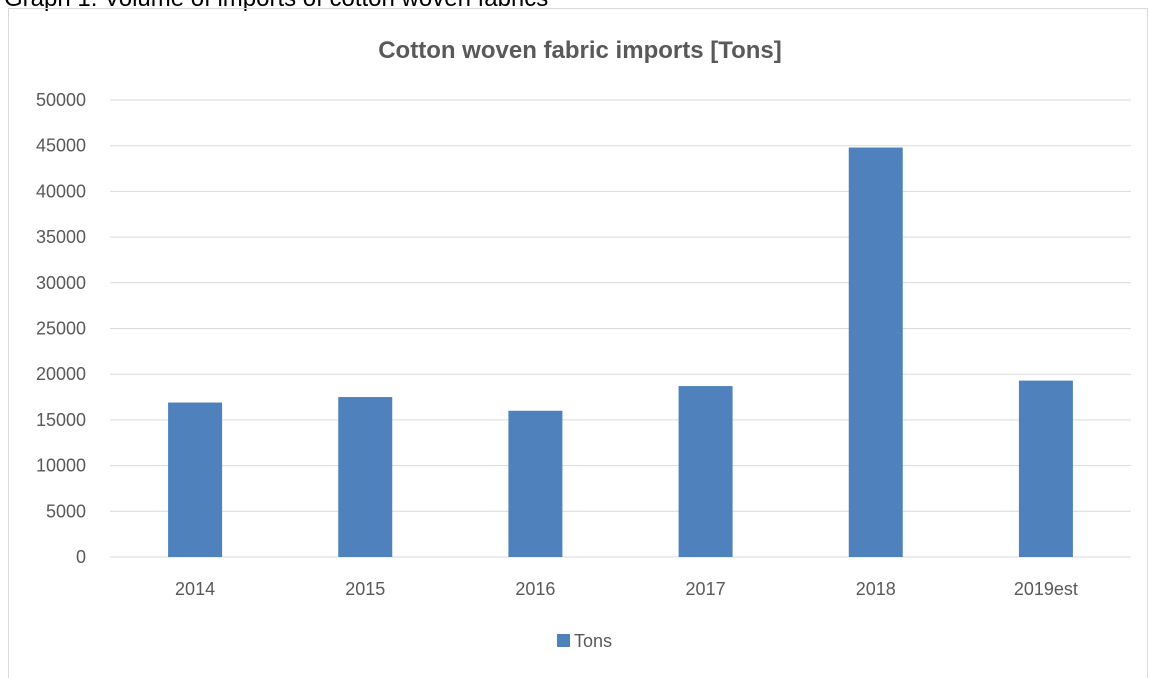  I want to click on legend: Tons, so click(584, 641).